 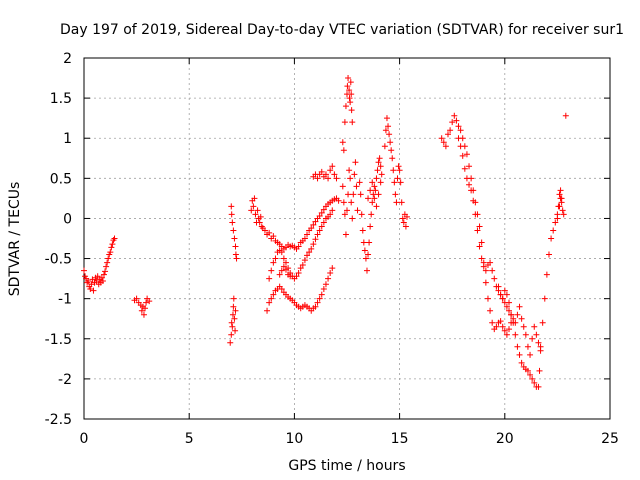 What do you see at coordinates (67, 219) in the screenshot?
I see `y-tick-label: 0` at bounding box center [67, 219].